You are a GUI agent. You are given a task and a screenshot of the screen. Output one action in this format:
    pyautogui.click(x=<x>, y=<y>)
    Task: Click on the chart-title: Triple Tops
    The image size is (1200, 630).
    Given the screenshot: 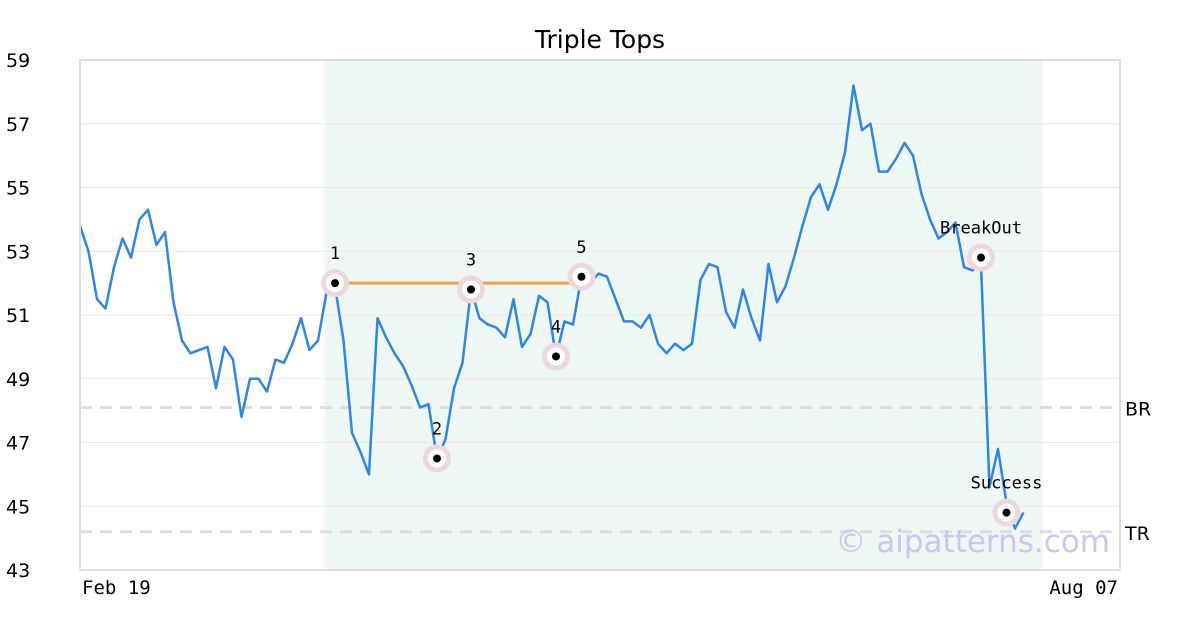 What is the action you would take?
    pyautogui.click(x=599, y=39)
    